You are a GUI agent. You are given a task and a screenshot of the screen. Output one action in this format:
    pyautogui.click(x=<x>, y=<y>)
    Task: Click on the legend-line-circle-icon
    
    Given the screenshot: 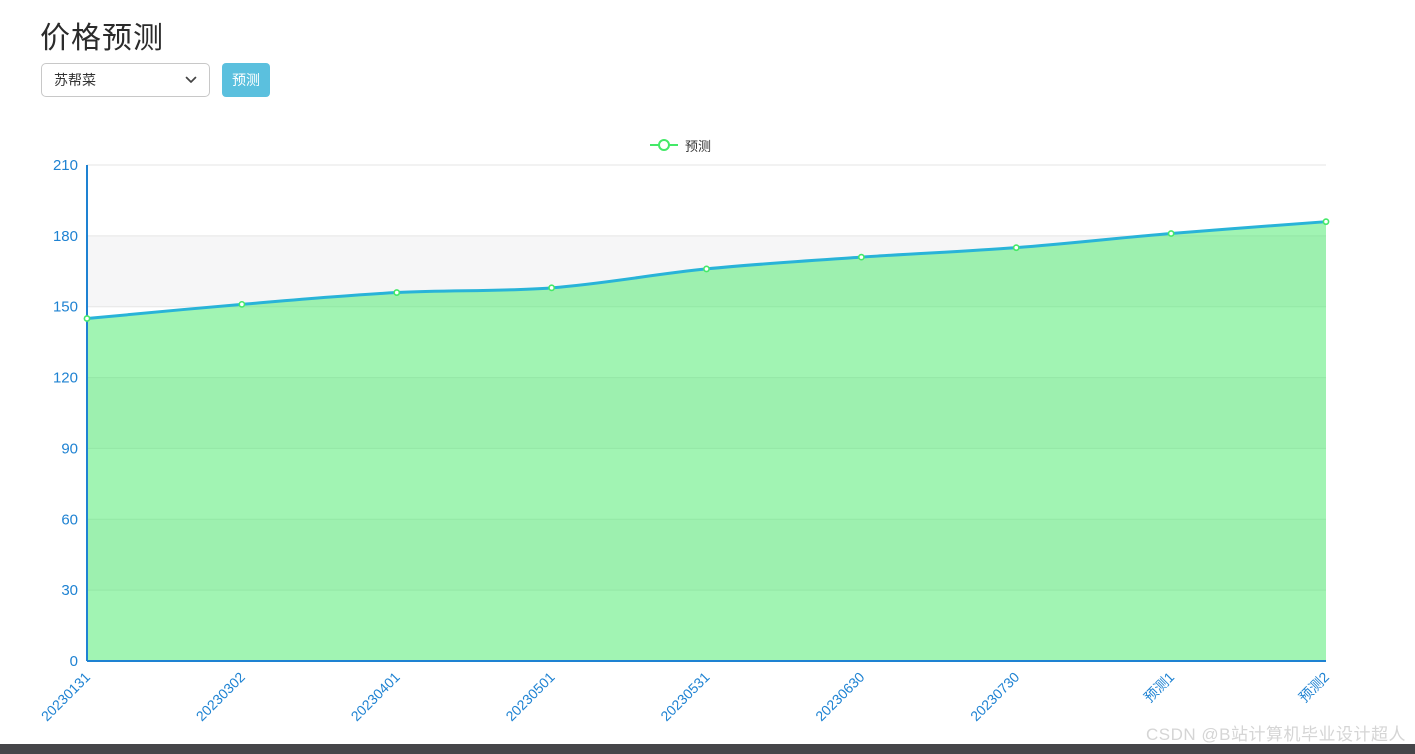 What is the action you would take?
    pyautogui.click(x=664, y=145)
    